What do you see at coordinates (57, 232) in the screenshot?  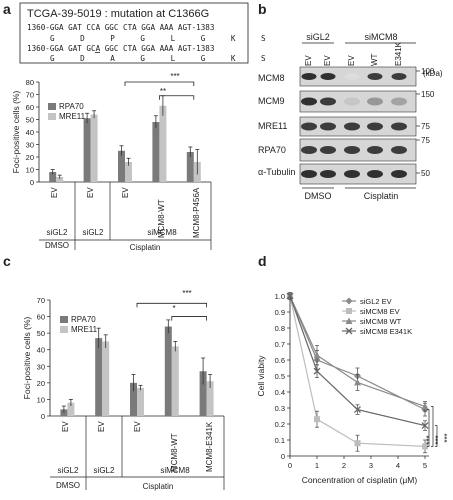 I see `group-a-siGL2-1: siGL2` at bounding box center [57, 232].